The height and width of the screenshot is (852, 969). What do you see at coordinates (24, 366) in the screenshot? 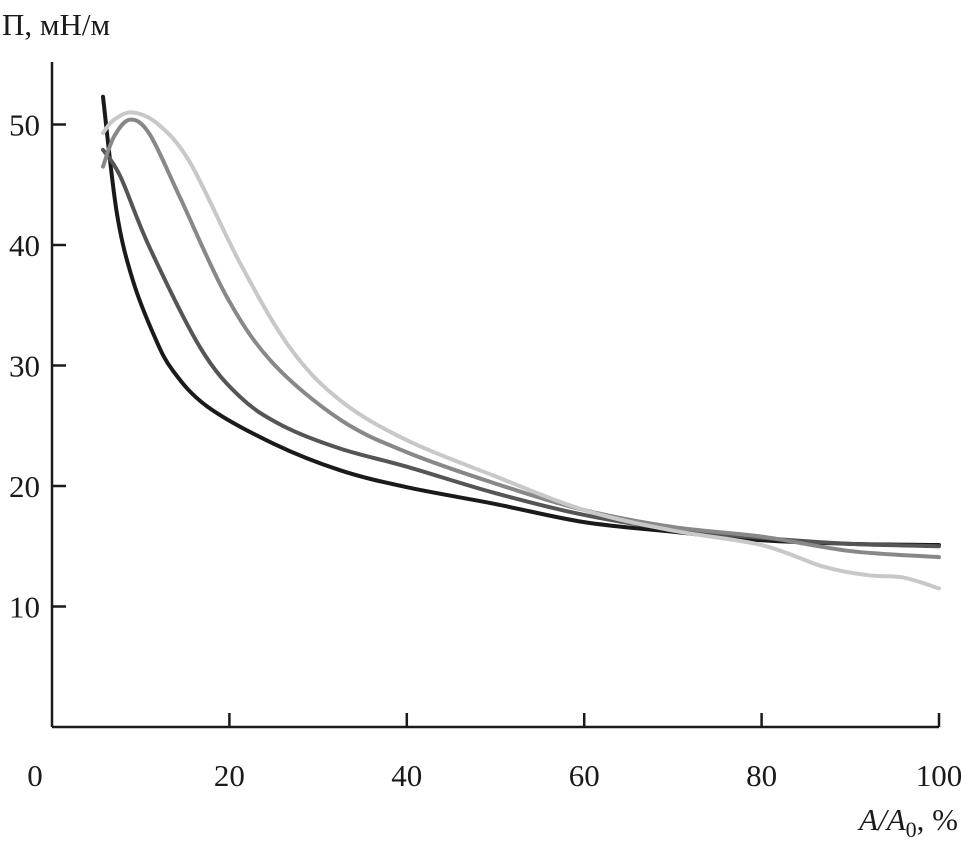
I see `y-tick-label: 30` at bounding box center [24, 366].